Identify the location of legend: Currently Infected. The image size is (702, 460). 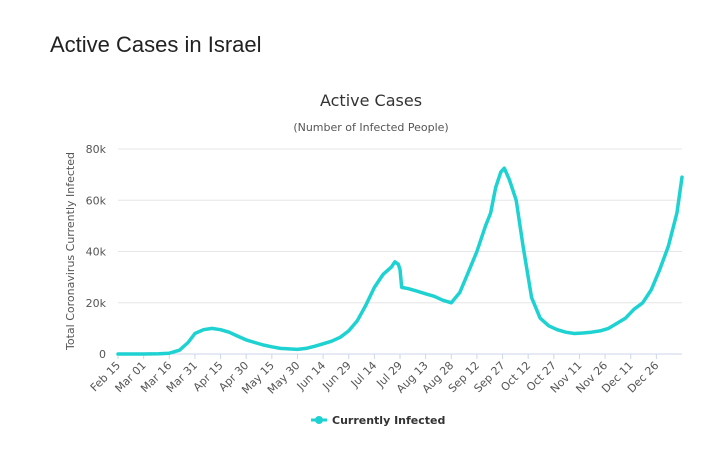
(378, 420).